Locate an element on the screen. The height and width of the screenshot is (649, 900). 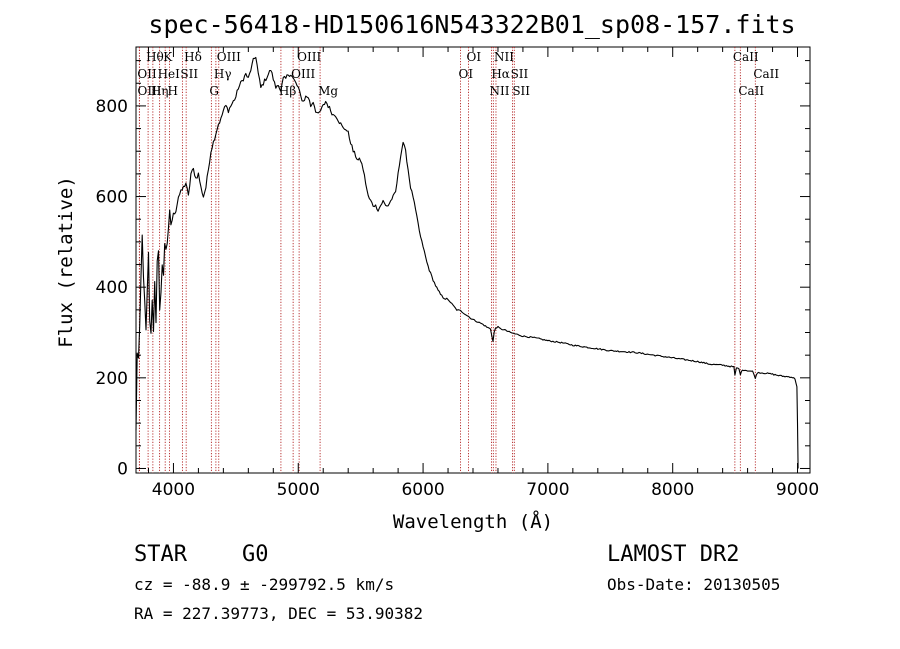
object-type: STAR is located at coordinates (161, 554).